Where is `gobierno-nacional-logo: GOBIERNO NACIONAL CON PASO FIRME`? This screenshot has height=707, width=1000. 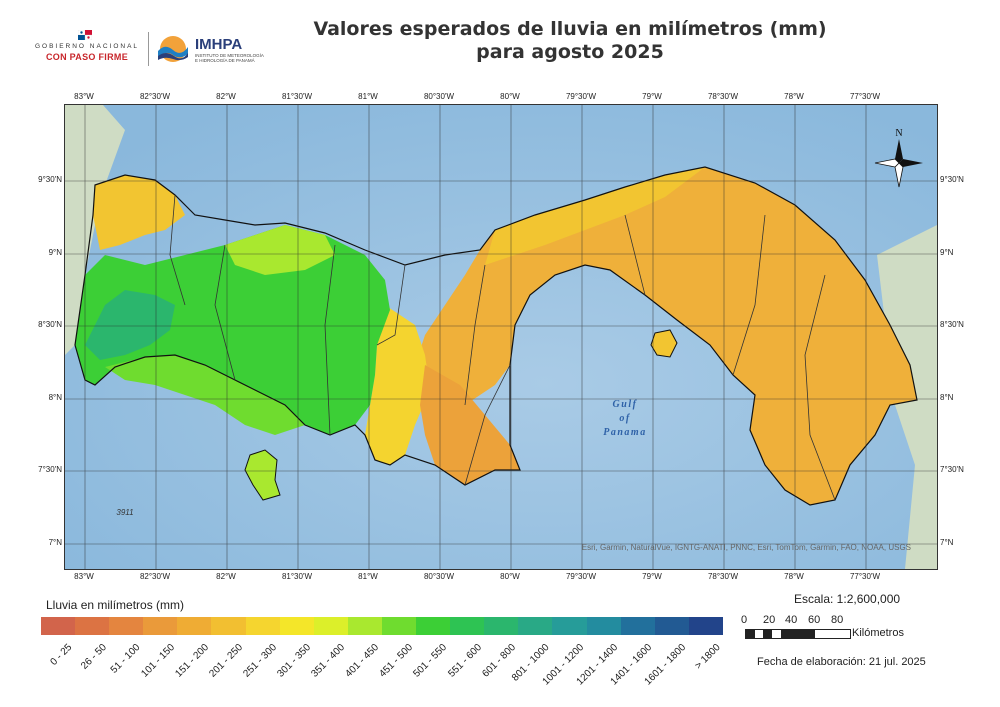
gobierno-nacional-logo: GOBIERNO NACIONAL CON PASO FIRME is located at coordinates (87, 50).